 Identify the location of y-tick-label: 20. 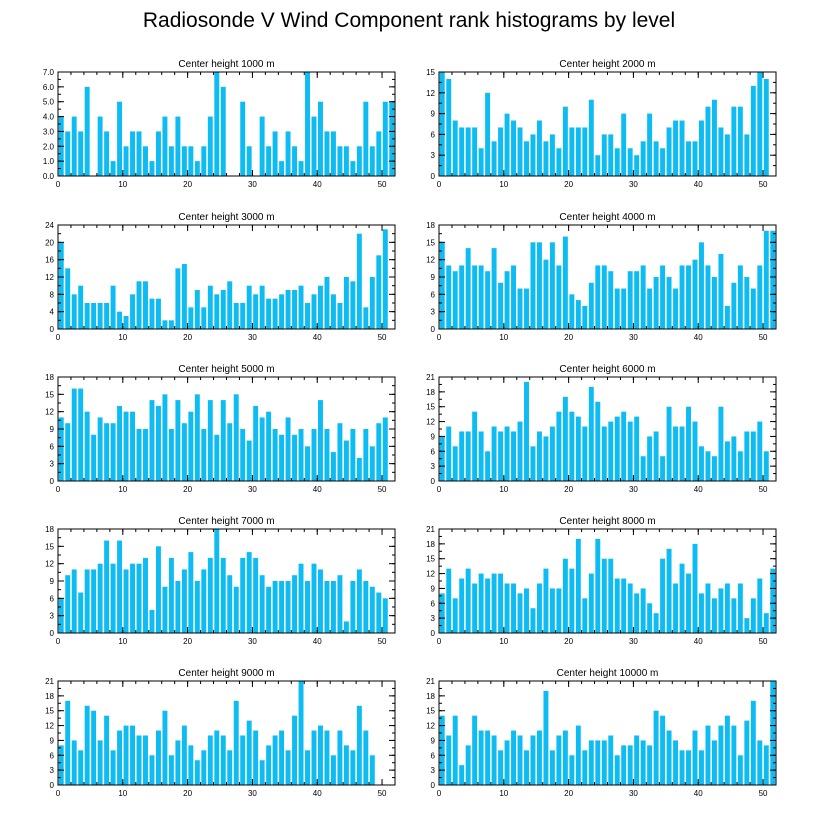
(49, 242).